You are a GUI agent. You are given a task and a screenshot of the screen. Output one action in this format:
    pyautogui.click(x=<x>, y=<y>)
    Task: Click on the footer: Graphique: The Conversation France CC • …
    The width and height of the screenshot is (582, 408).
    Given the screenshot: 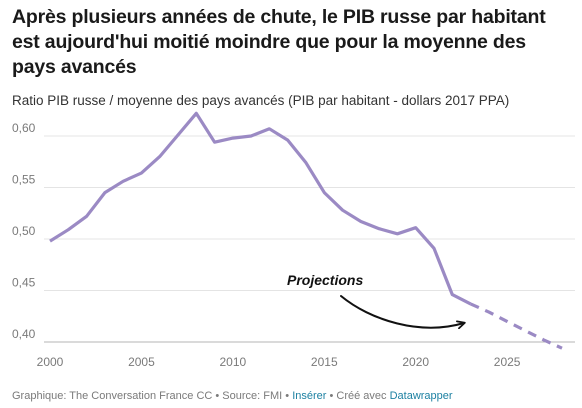 What is the action you would take?
    pyautogui.click(x=232, y=396)
    